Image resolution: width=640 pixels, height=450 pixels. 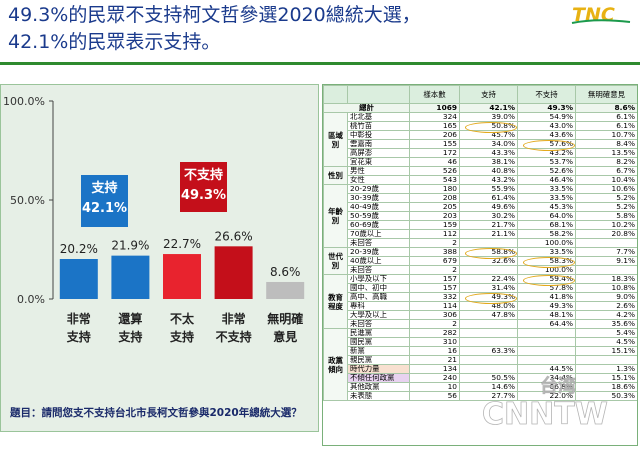 What do you see at coordinates (434, 333) in the screenshot?
I see `table-cell: 282` at bounding box center [434, 333].